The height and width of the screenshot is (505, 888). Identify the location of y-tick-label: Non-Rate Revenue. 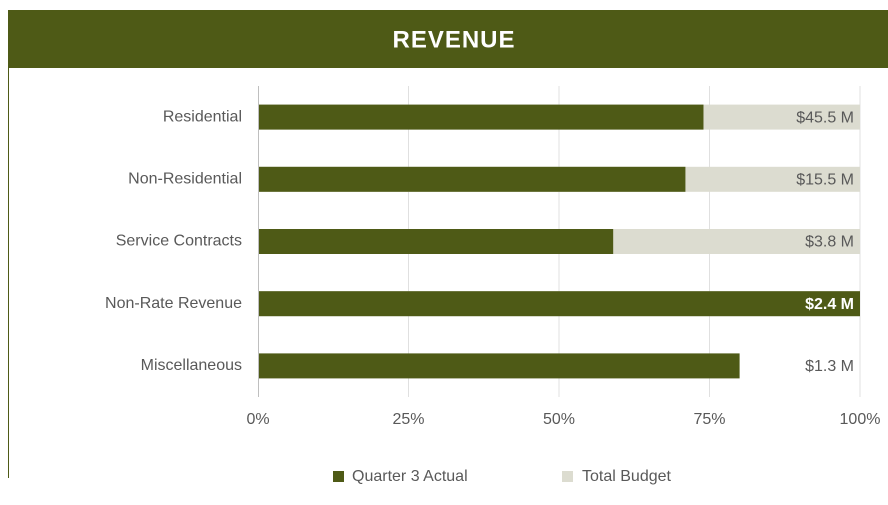
(173, 303).